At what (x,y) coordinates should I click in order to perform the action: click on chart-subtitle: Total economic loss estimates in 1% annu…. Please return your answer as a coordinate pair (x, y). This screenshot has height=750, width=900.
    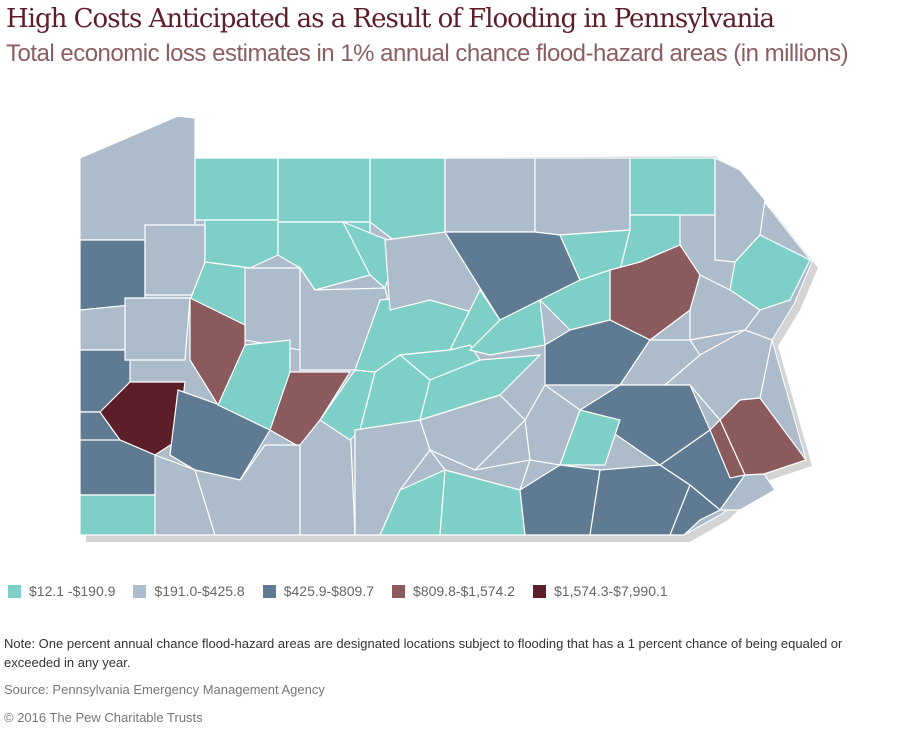
    Looking at the image, I should click on (427, 53).